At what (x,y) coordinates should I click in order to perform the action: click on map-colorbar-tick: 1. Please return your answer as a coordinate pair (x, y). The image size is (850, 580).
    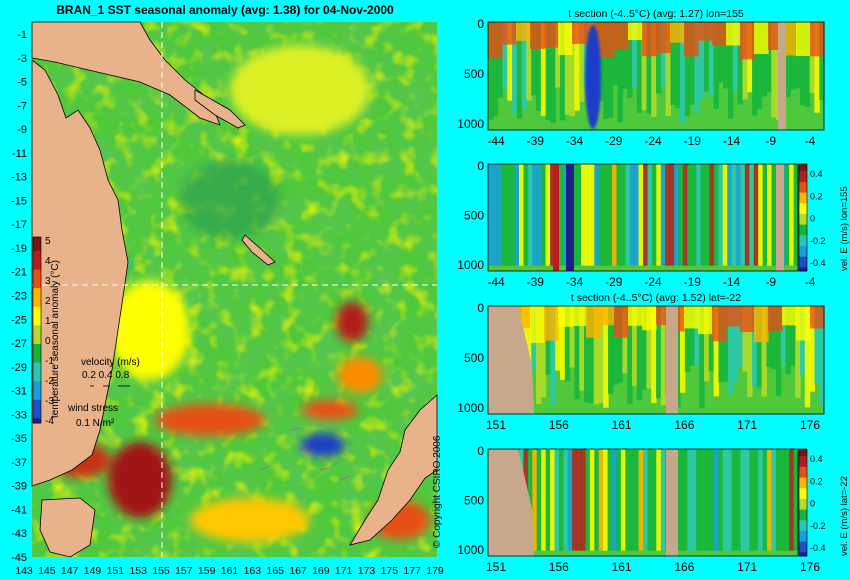
    Looking at the image, I should click on (48, 321).